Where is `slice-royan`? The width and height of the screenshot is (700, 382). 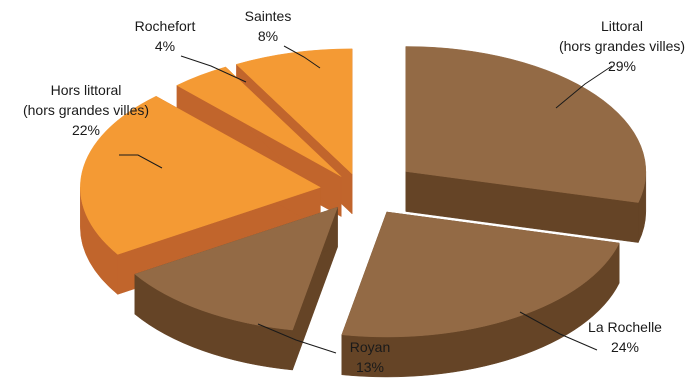 slice-royan is located at coordinates (236, 288).